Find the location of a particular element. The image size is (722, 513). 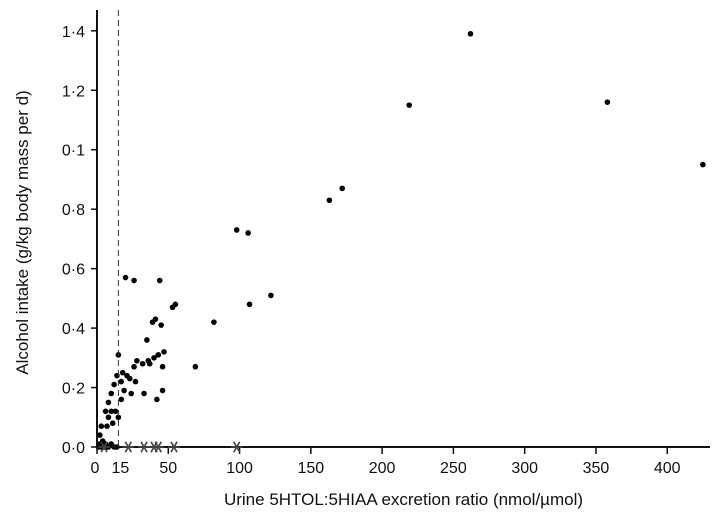

y-tick-label: 0·1 is located at coordinates (73, 151).